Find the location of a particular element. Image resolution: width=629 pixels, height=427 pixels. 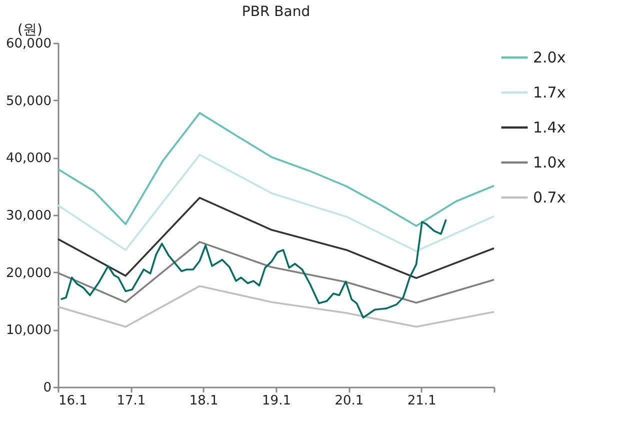

chart-title: PBR Band is located at coordinates (276, 12).